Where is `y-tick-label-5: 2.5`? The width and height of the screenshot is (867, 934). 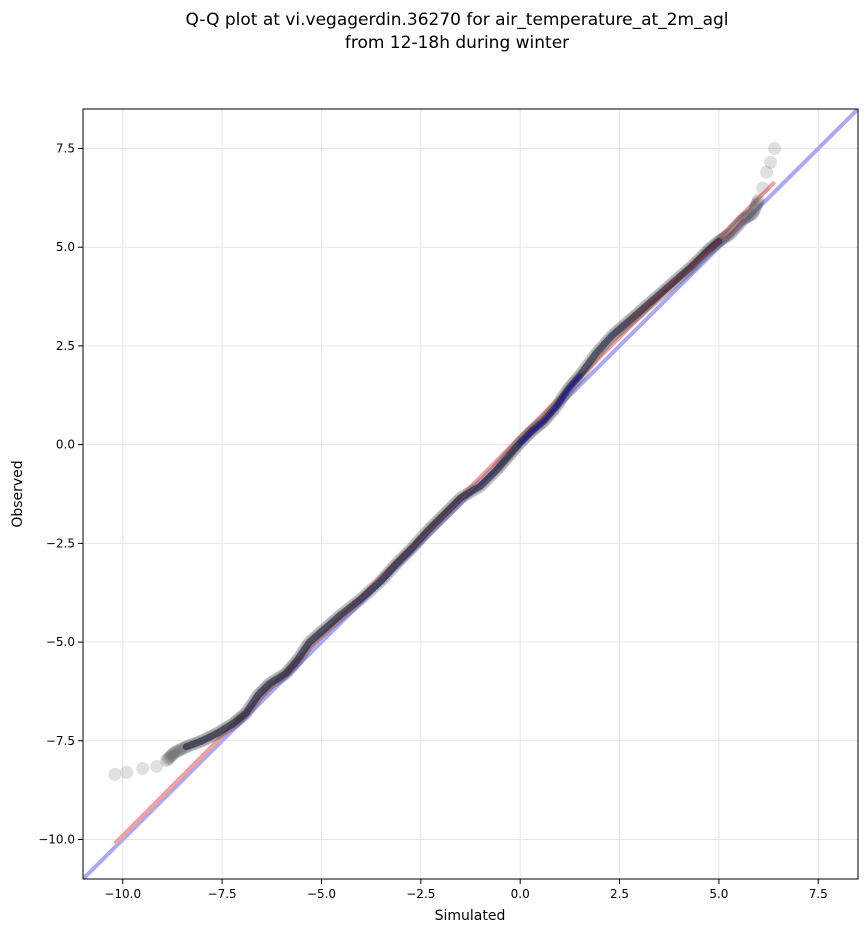
y-tick-label-5: 2.5 is located at coordinates (65, 346).